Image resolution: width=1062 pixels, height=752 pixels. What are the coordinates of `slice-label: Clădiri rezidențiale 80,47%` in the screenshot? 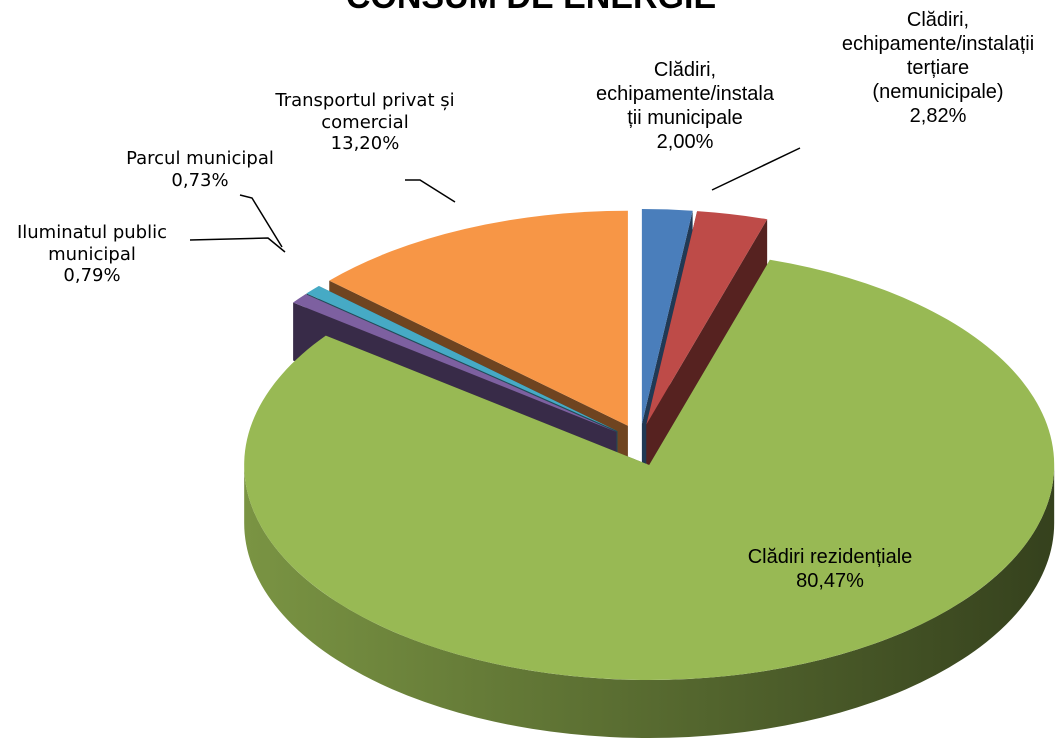 It's located at (830, 569).